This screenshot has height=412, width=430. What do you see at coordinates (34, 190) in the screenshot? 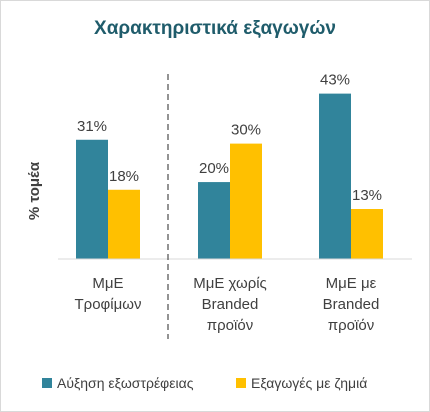
I see `y-axis-label: % τομέα` at bounding box center [34, 190].